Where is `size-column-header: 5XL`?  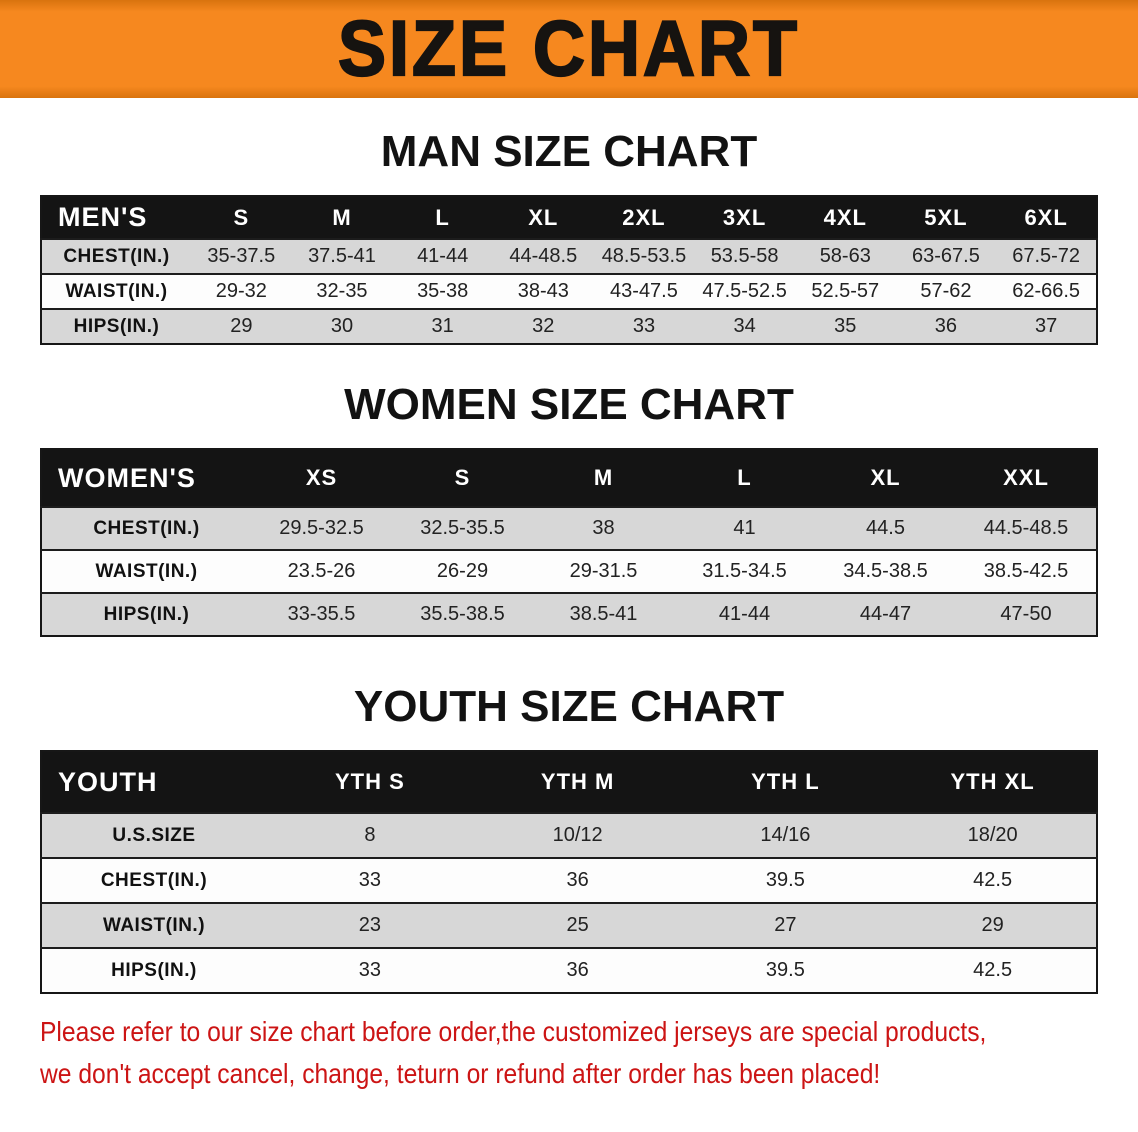 size-column-header: 5XL is located at coordinates (946, 217).